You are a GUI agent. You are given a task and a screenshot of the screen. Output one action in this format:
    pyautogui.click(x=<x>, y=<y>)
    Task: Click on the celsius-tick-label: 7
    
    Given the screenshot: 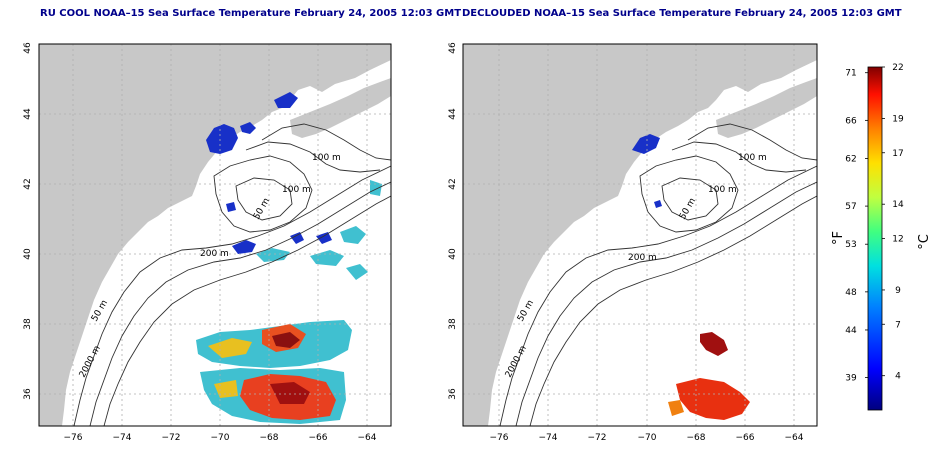 What is the action you would take?
    pyautogui.click(x=898, y=325)
    